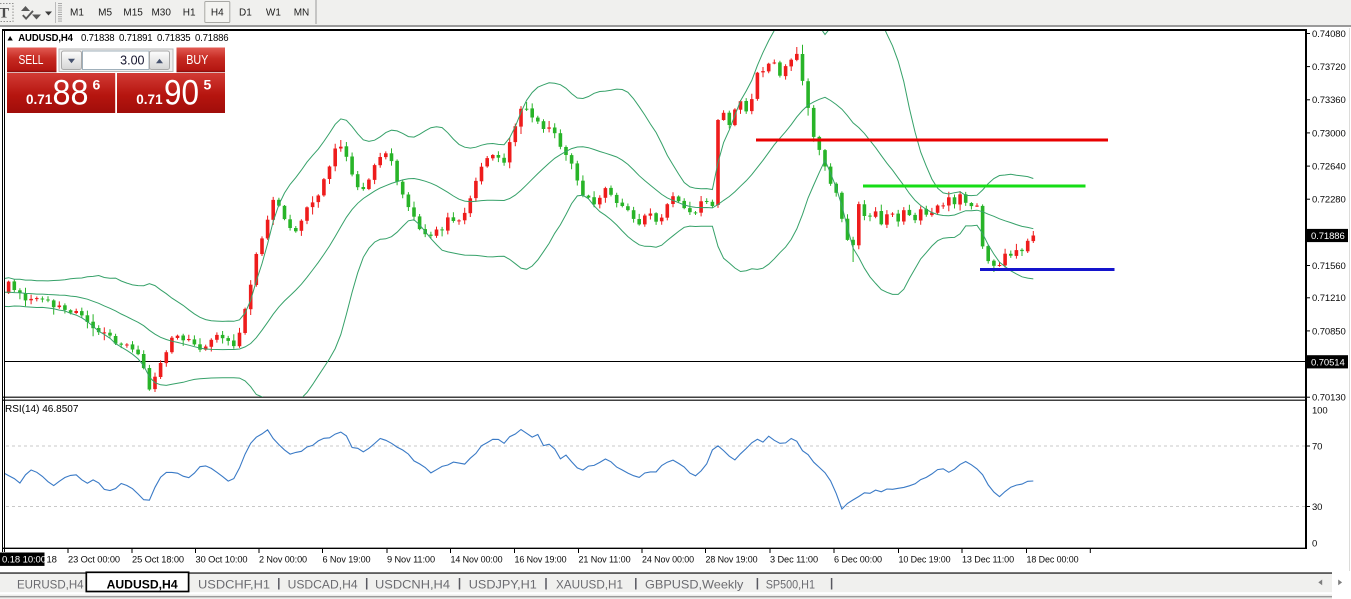 This screenshot has width=1351, height=599. Describe the element at coordinates (1329, 200) in the screenshot. I see `svg-text: 0.72280` at that location.